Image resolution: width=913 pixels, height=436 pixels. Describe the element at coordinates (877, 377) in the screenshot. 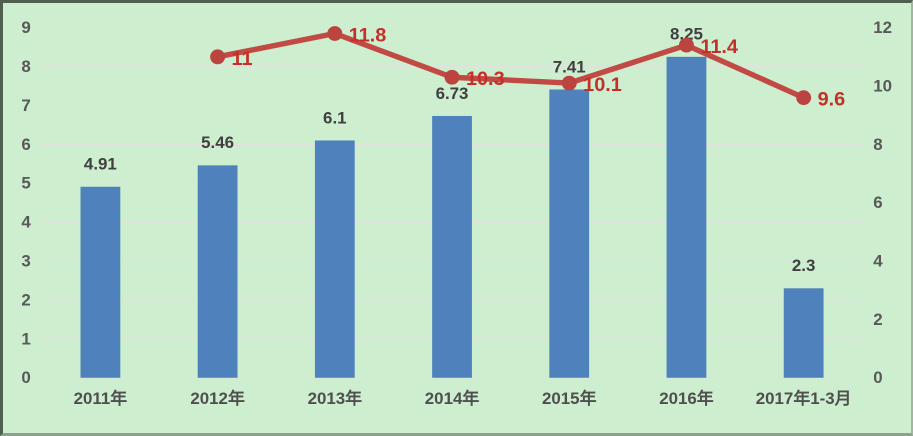

I see `y-axis-right-tick: 0` at that location.